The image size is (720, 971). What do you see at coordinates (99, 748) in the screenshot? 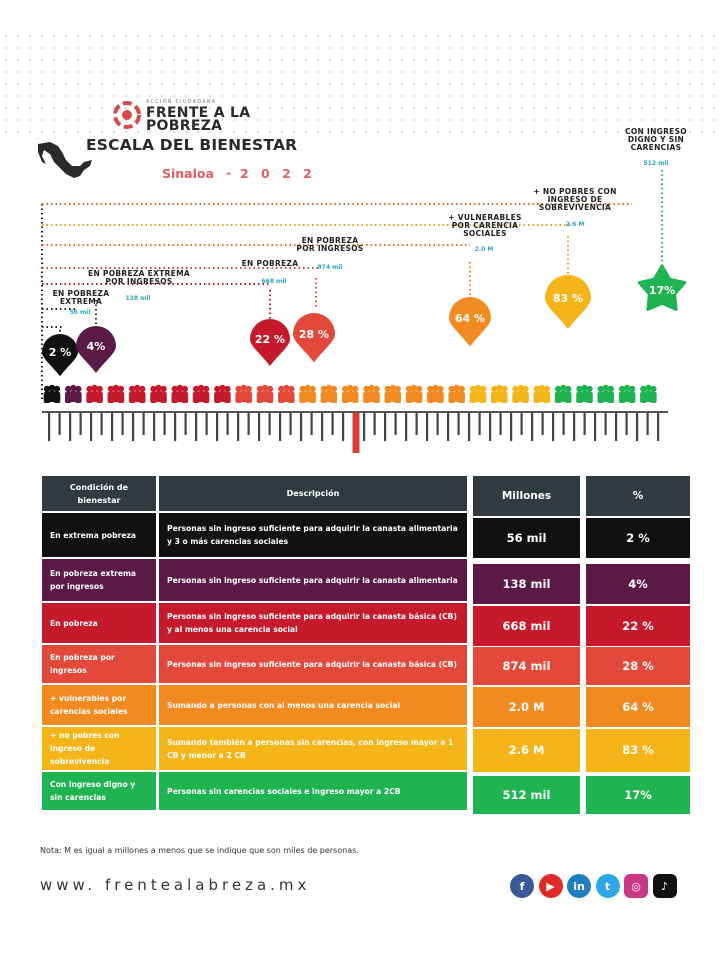
I see `cell-condition: + no pobres con ingreso de sobrevivencia` at bounding box center [99, 748].